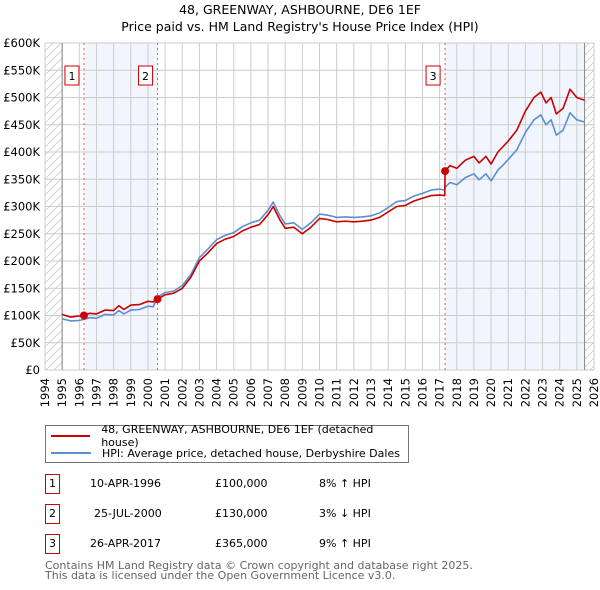 This screenshot has width=600, height=590. Describe the element at coordinates (32, 370) in the screenshot. I see `y-tick-label: £0` at that location.